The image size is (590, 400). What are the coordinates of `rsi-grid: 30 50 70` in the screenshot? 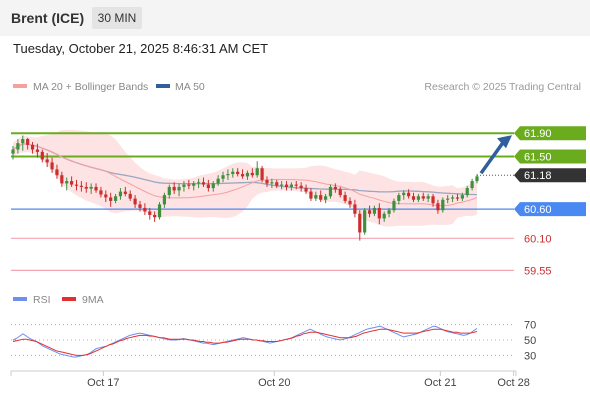 It's located at (273, 341).